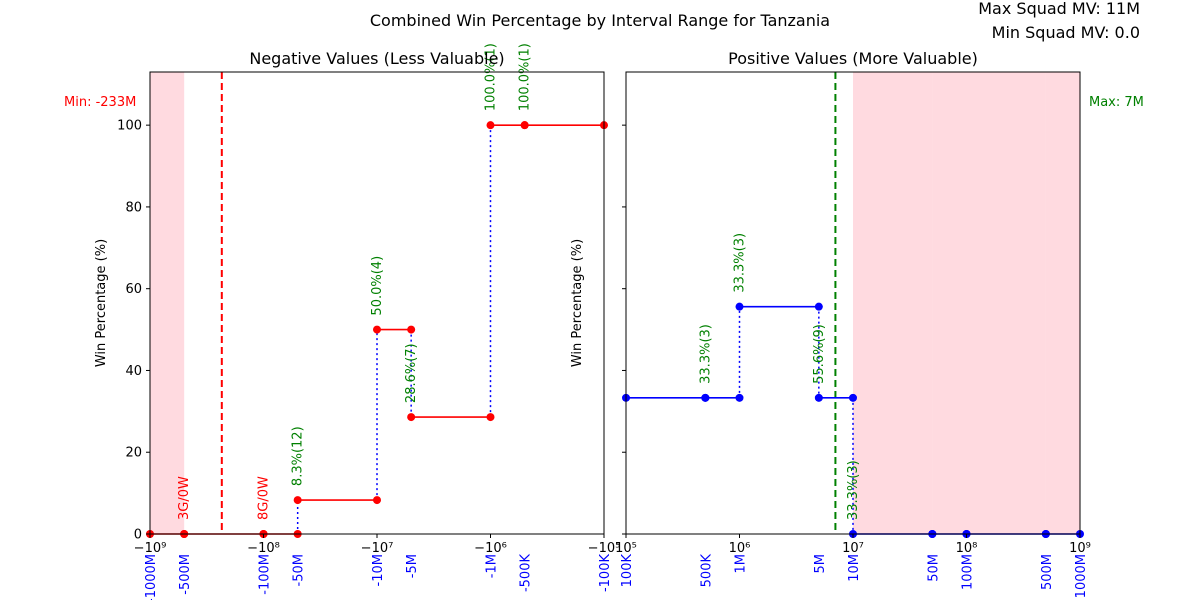 The height and width of the screenshot is (600, 1200). What do you see at coordinates (129, 126) in the screenshot?
I see `y-tick-label: 100` at bounding box center [129, 126].